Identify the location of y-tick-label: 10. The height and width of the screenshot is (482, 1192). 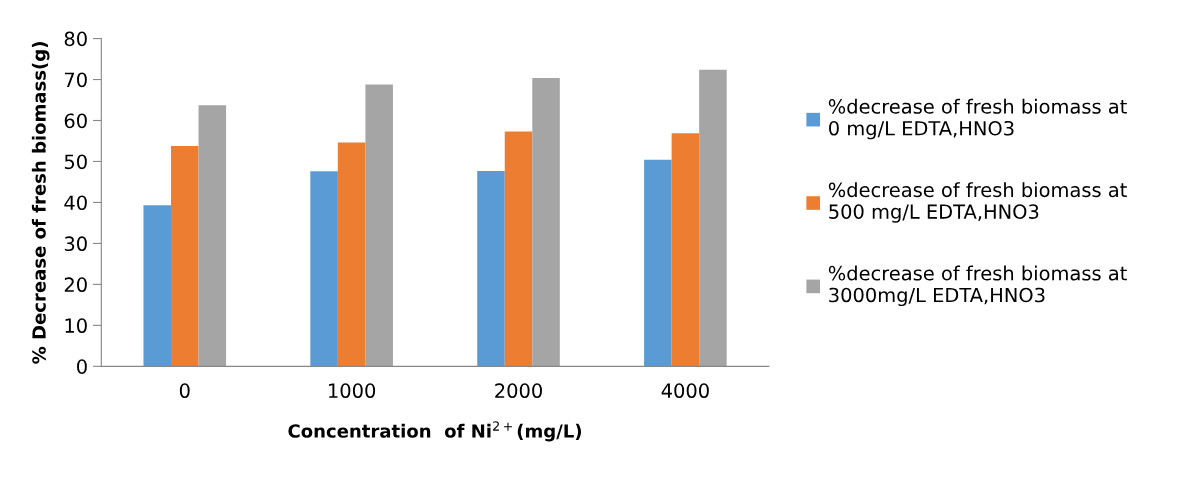
(76, 326).